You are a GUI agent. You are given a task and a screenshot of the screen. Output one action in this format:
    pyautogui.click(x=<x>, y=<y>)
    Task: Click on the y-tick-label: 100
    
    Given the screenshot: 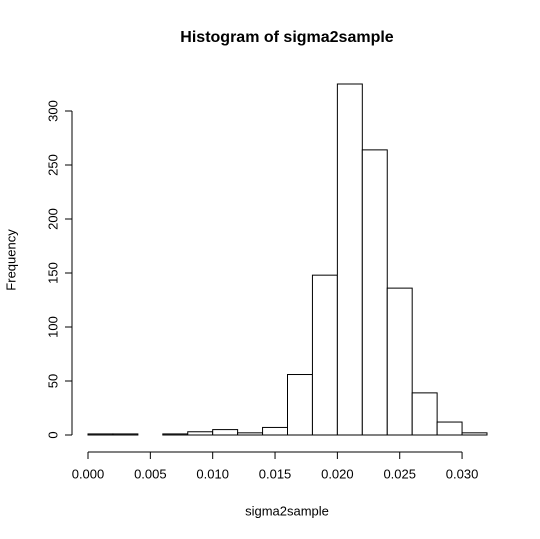 What is the action you would take?
    pyautogui.click(x=52, y=327)
    